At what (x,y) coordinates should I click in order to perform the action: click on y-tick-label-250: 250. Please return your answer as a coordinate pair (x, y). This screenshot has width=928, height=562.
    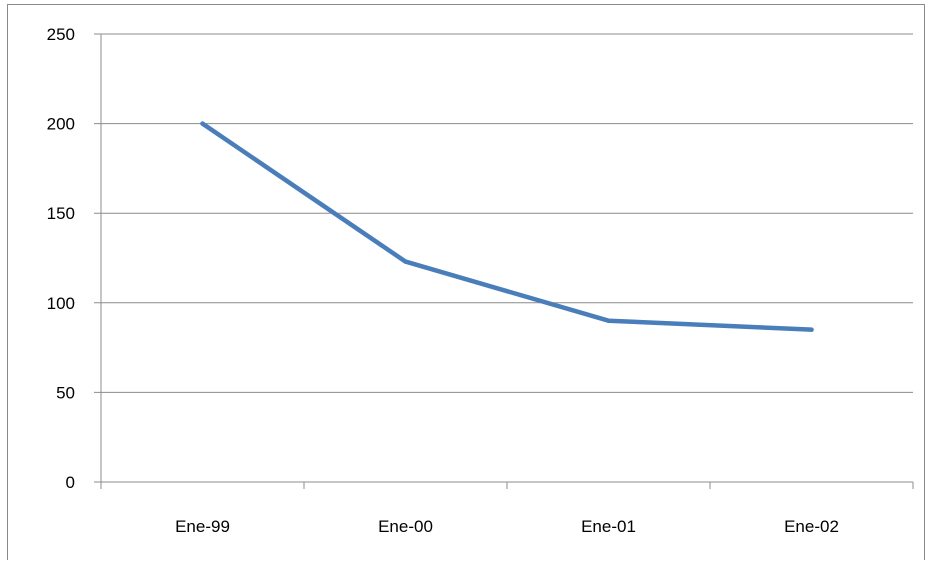
    Looking at the image, I should click on (61, 34).